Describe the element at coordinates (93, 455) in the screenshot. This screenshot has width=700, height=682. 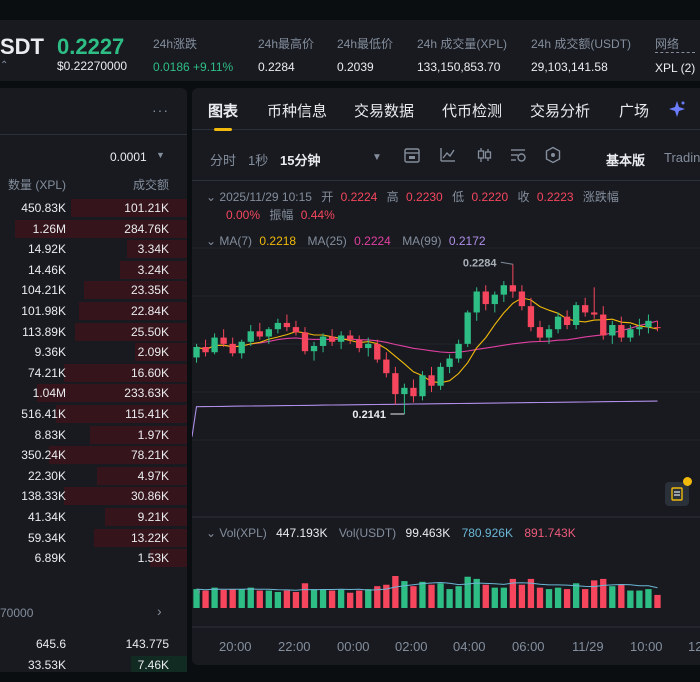
I see `ask-row: 350.24K 78.21K` at that location.